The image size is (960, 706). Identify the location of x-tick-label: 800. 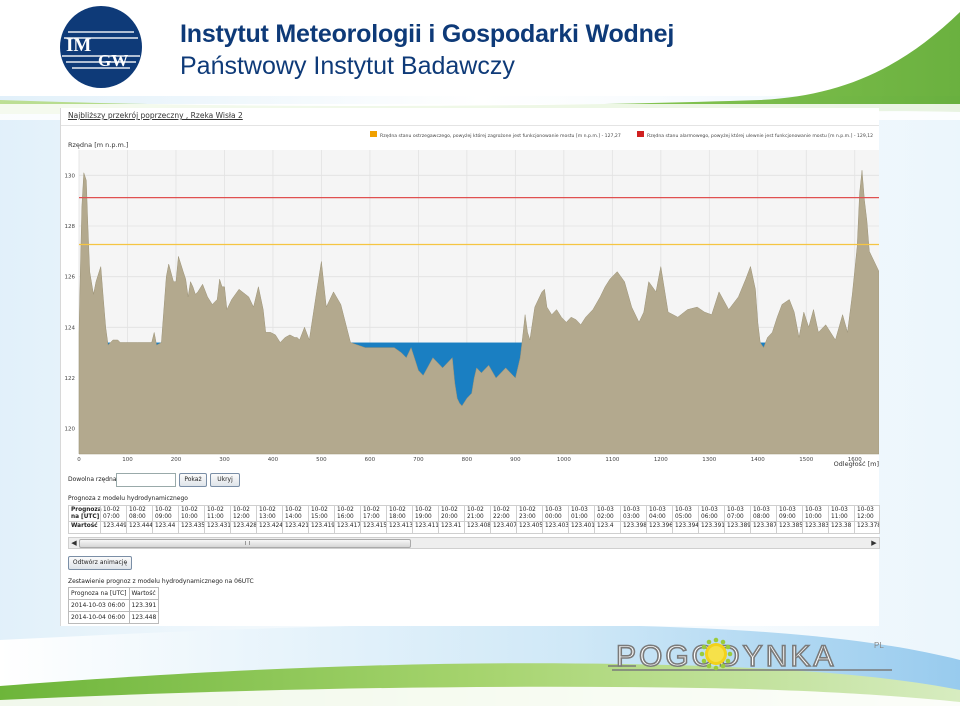
(467, 460).